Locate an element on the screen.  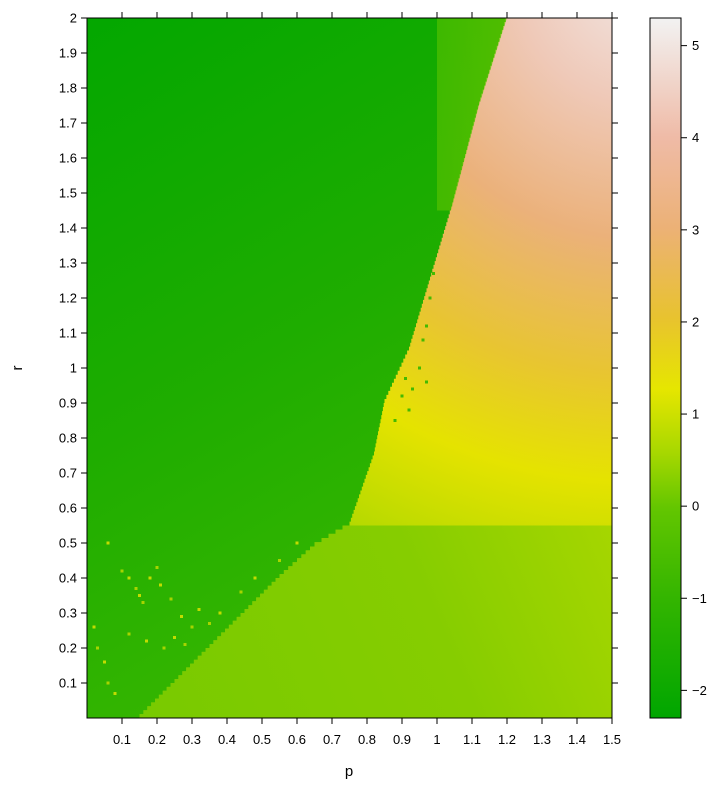
colorbar-tick-label: 2 is located at coordinates (695, 321).